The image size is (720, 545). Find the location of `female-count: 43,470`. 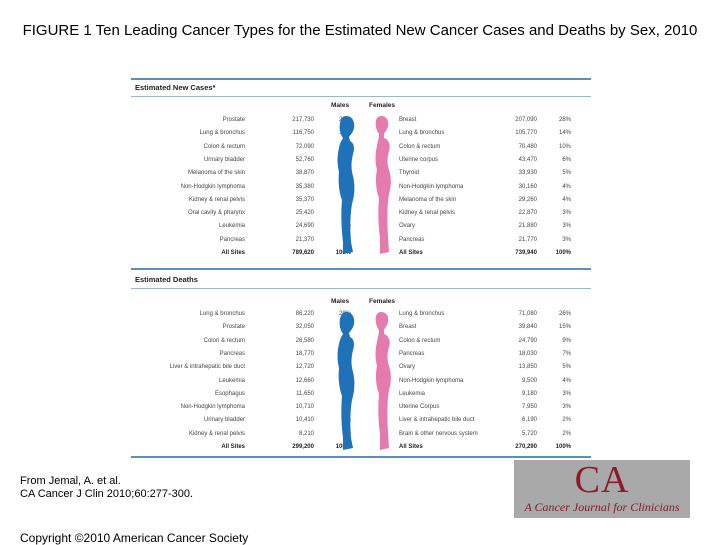

female-count: 43,470 is located at coordinates (527, 159).